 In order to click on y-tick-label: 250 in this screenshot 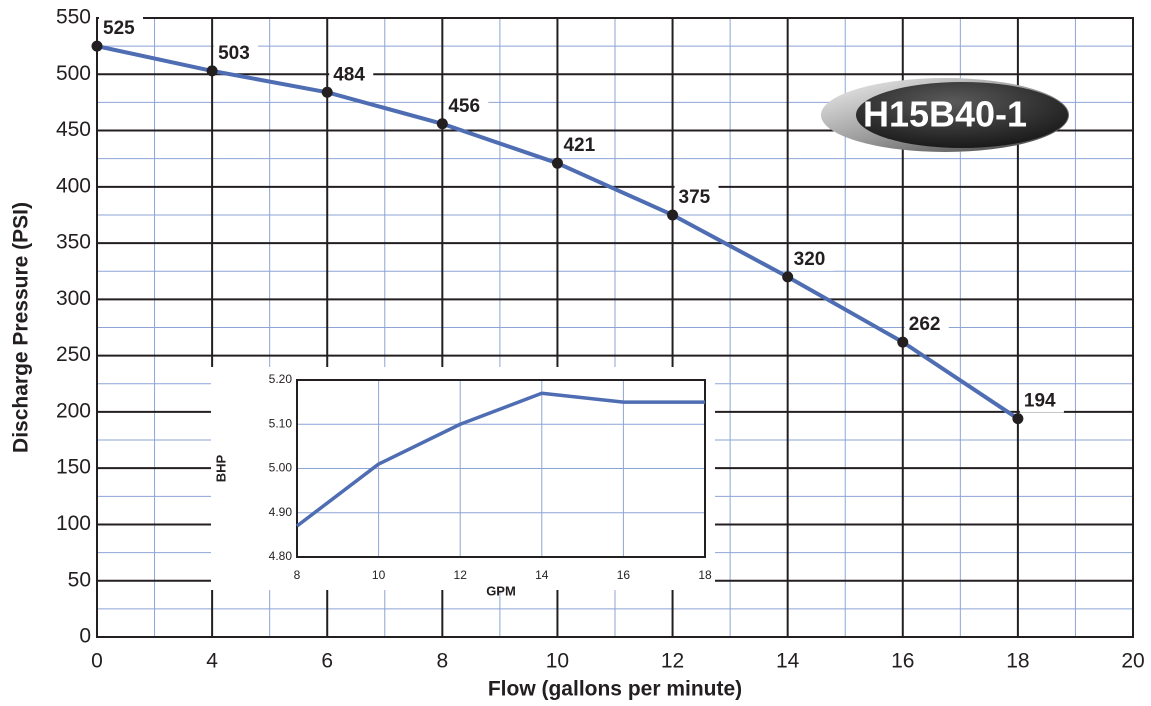, I will do `click(73, 354)`.